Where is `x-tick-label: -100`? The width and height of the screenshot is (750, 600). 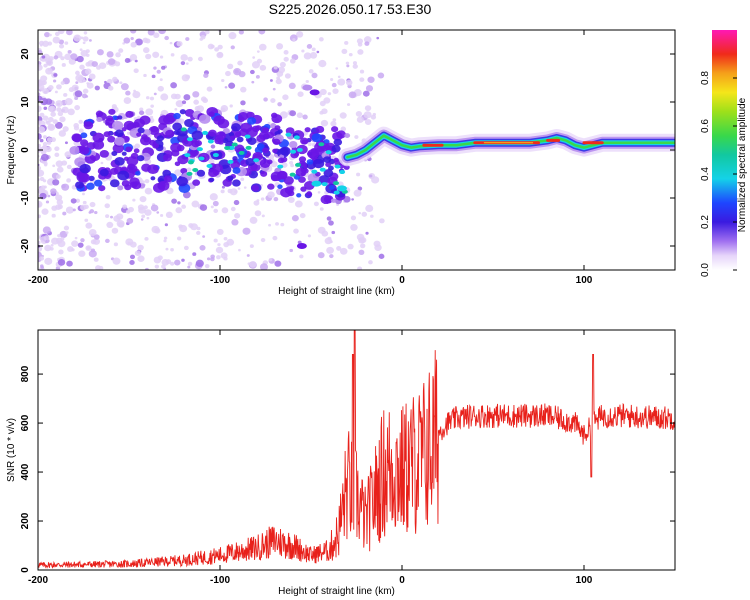
x-tick-label: -100 is located at coordinates (220, 280).